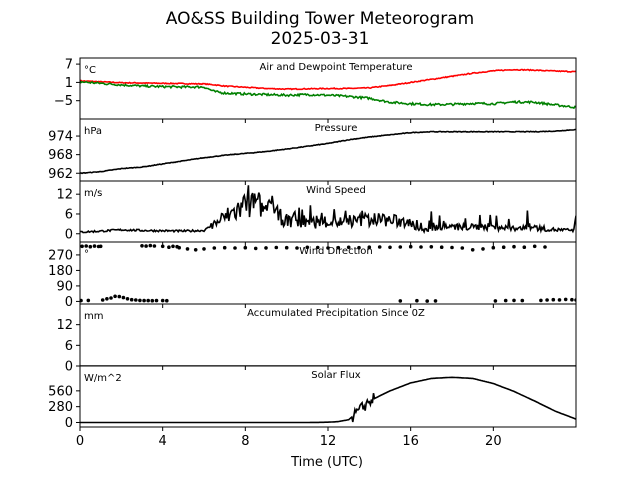 This screenshot has height=480, width=640. Describe the element at coordinates (69, 214) in the screenshot. I see `y-tick-label-wind_speed: 6` at that location.